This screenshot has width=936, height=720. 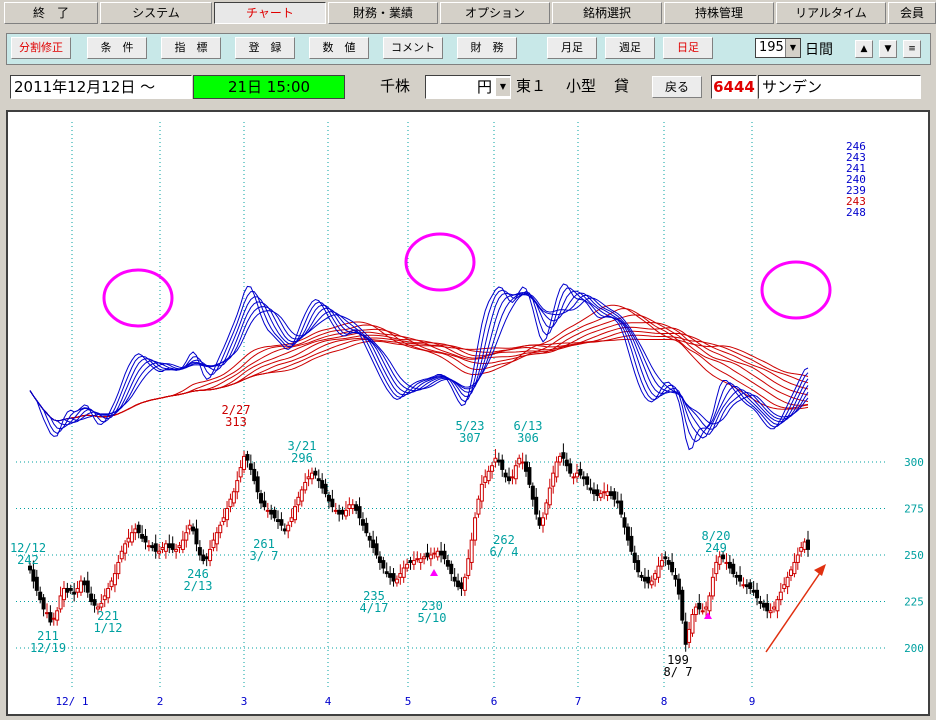 I want to click on days-select-value: 195, so click(x=771, y=47).